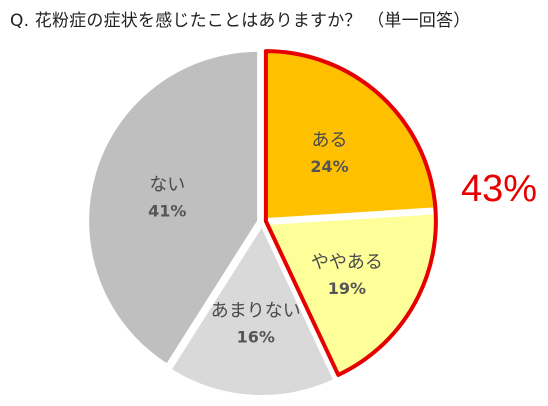 The image size is (548, 406). What do you see at coordinates (347, 262) in the screenshot?
I see `slice-label-1: ややある` at bounding box center [347, 262].